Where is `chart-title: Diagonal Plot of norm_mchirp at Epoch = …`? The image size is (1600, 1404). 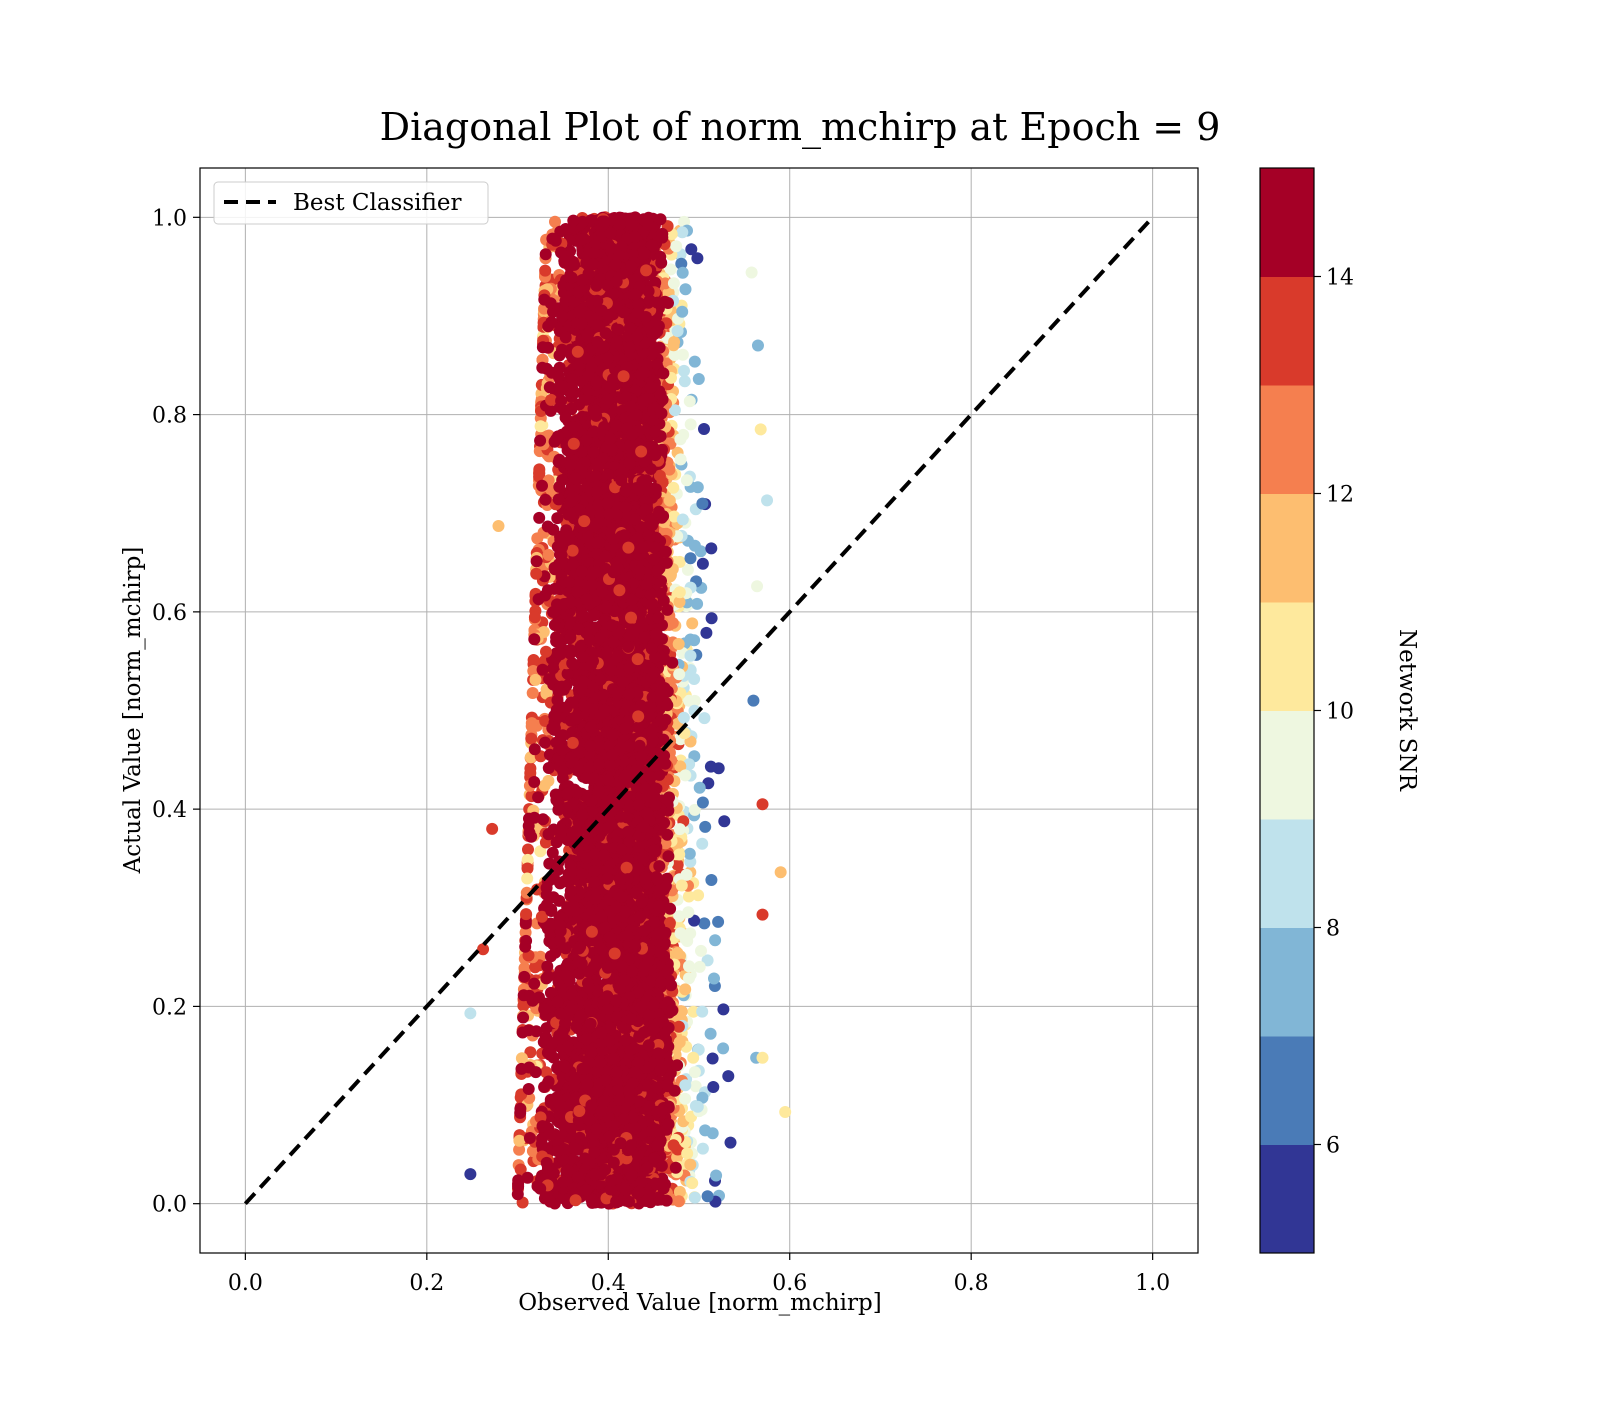
chart-title: Diagonal Plot of norm_mchirp at Epoch = … is located at coordinates (800, 127).